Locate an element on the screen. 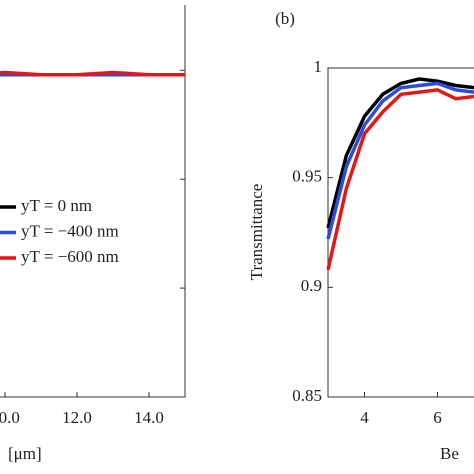 This screenshot has height=474, width=474. x-tick-label: 12.0 is located at coordinates (77, 417).